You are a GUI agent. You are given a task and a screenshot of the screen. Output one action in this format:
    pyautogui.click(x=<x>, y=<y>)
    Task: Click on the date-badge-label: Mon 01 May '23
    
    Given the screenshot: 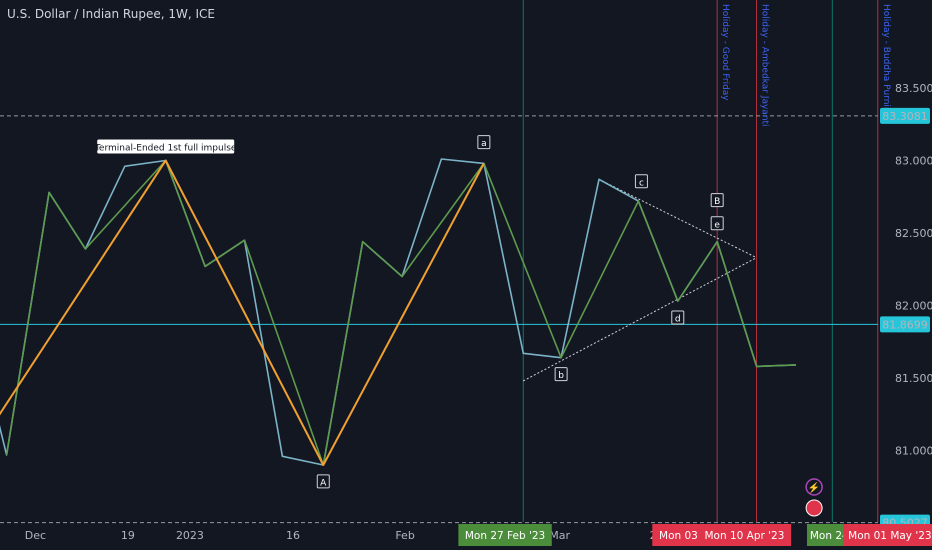 What is the action you would take?
    pyautogui.click(x=889, y=536)
    